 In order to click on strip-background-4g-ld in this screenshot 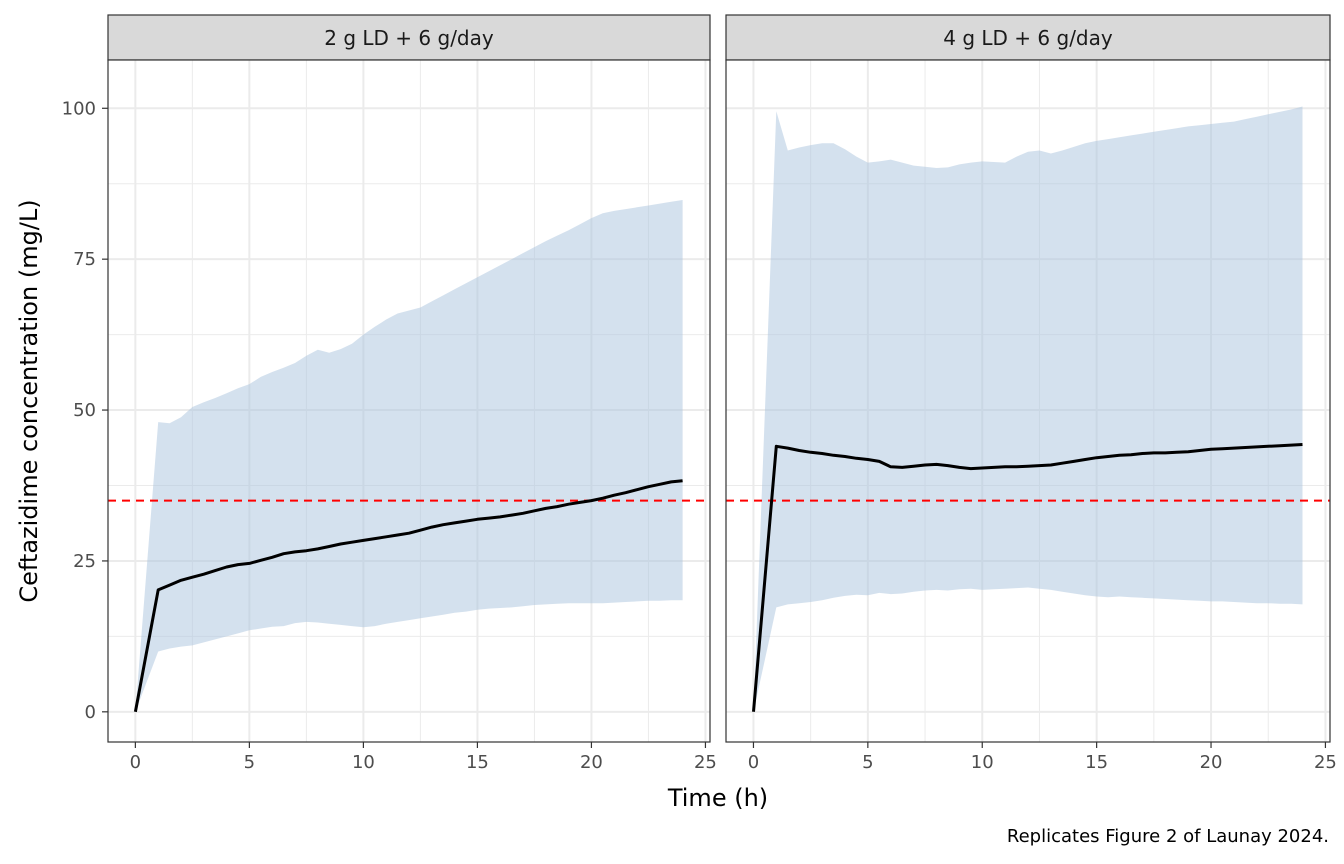, I will do `click(1028, 37)`.